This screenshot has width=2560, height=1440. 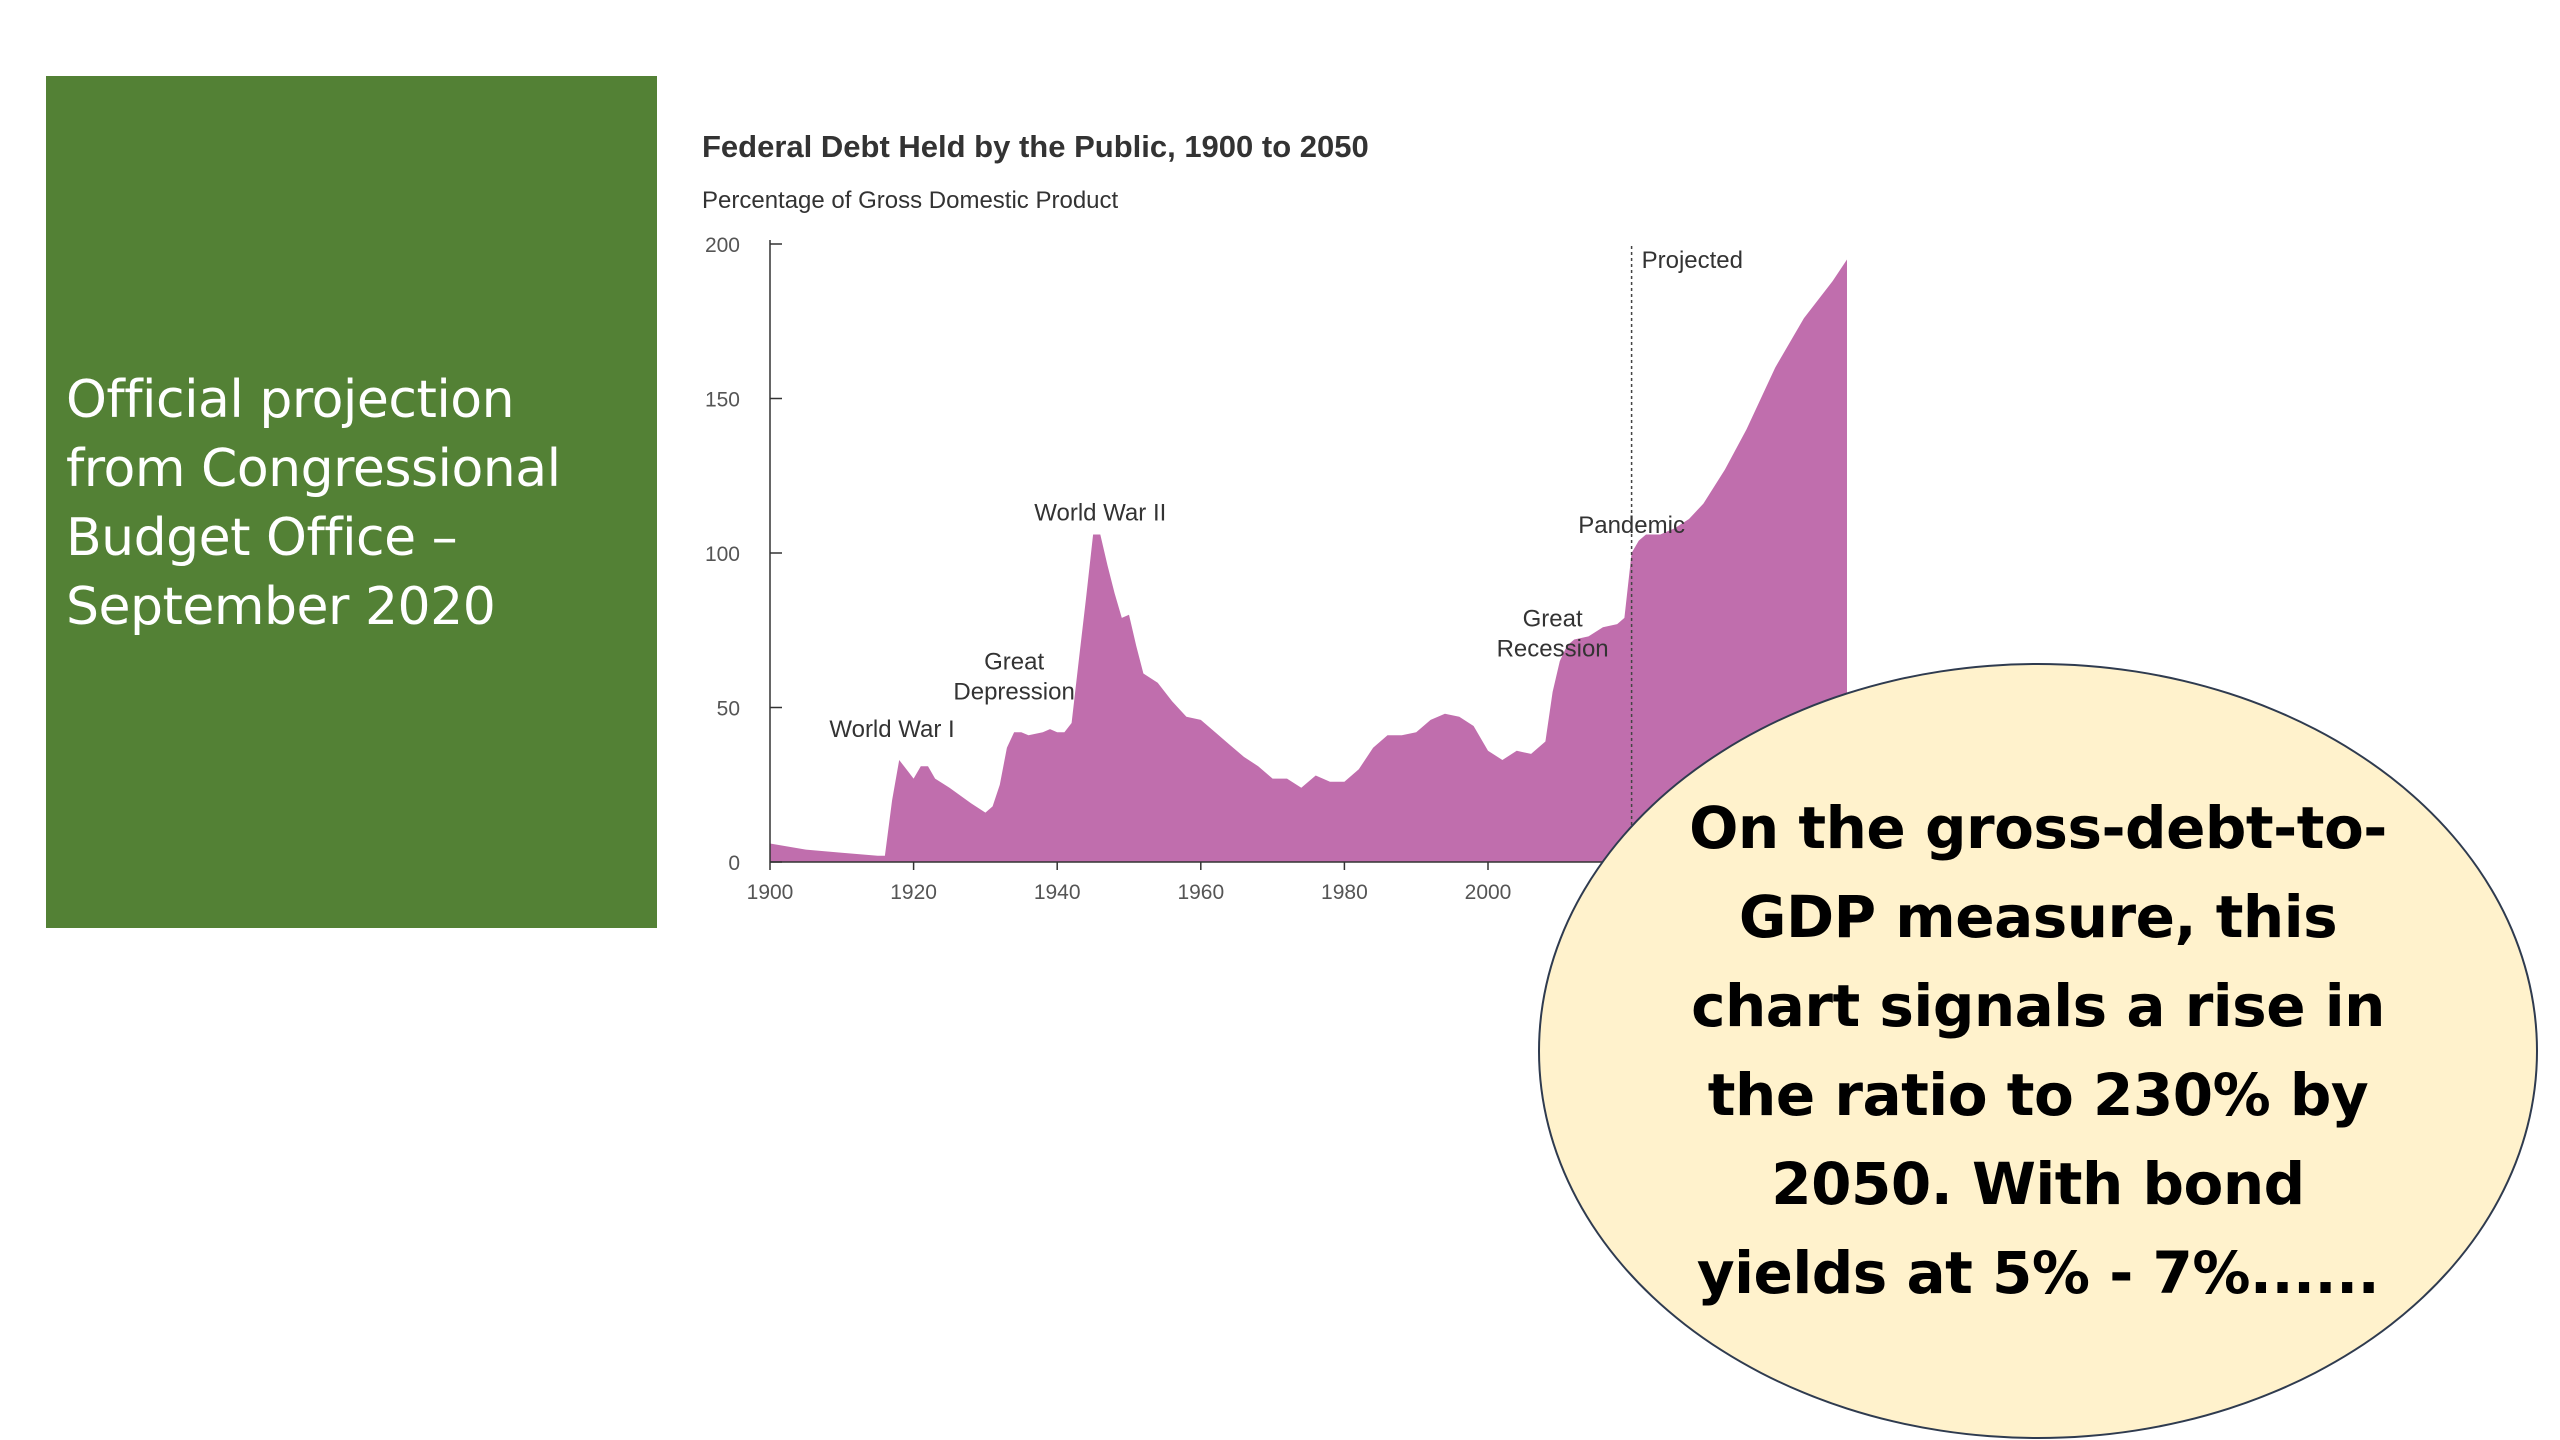 What do you see at coordinates (1100, 512) in the screenshot?
I see `annotation-world-war-ii: World War II` at bounding box center [1100, 512].